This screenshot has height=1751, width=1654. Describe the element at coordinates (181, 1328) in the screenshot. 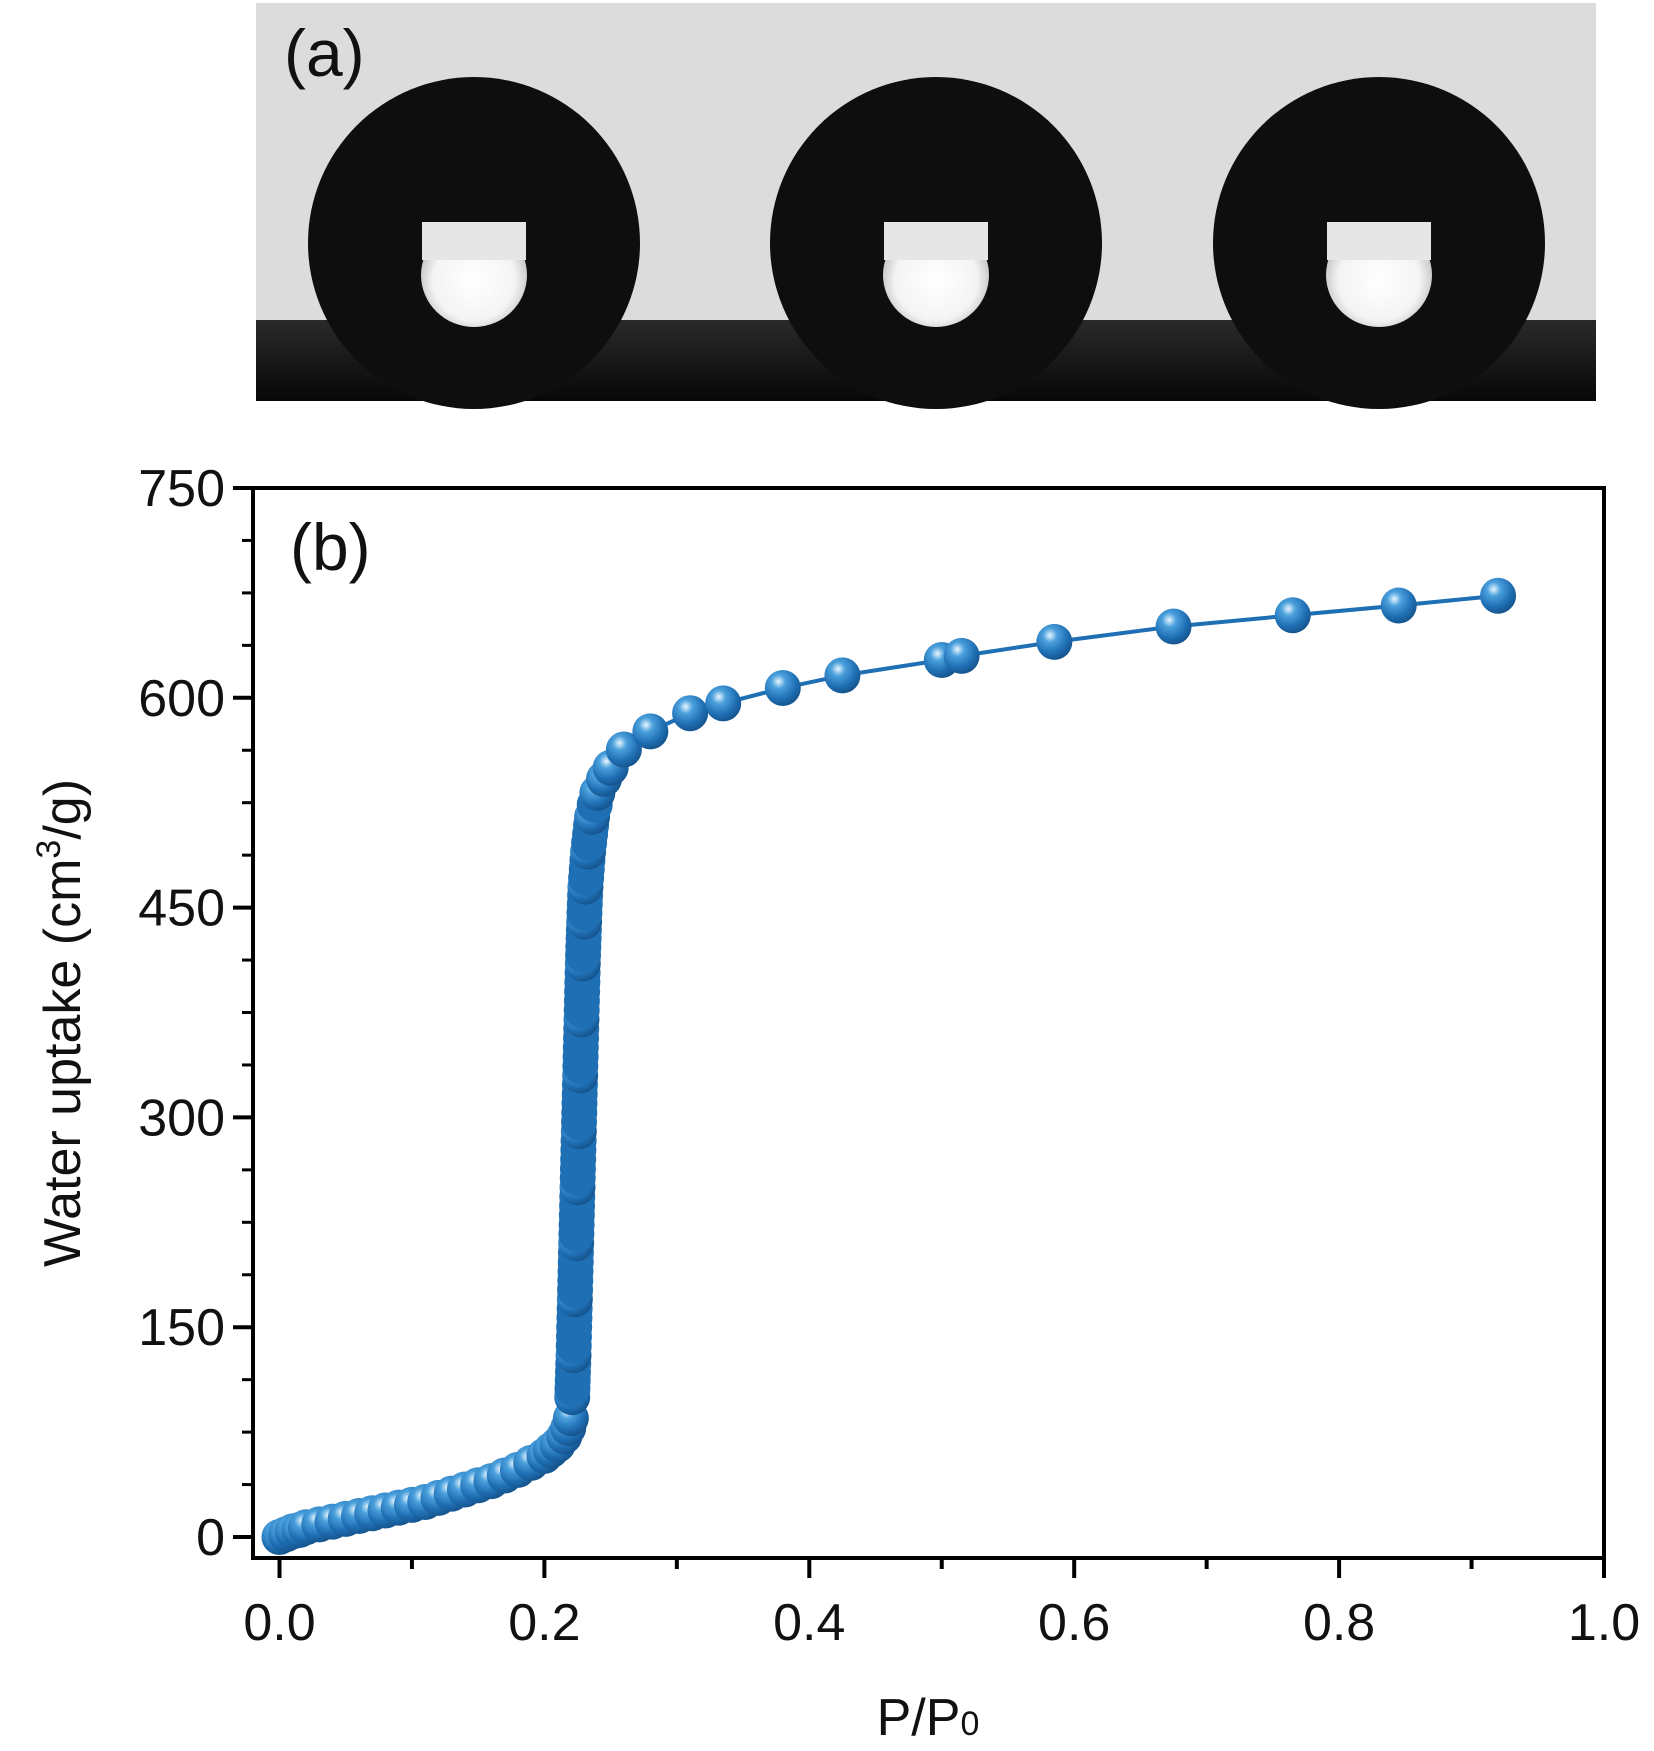

I see `y-tick-label: 150` at that location.